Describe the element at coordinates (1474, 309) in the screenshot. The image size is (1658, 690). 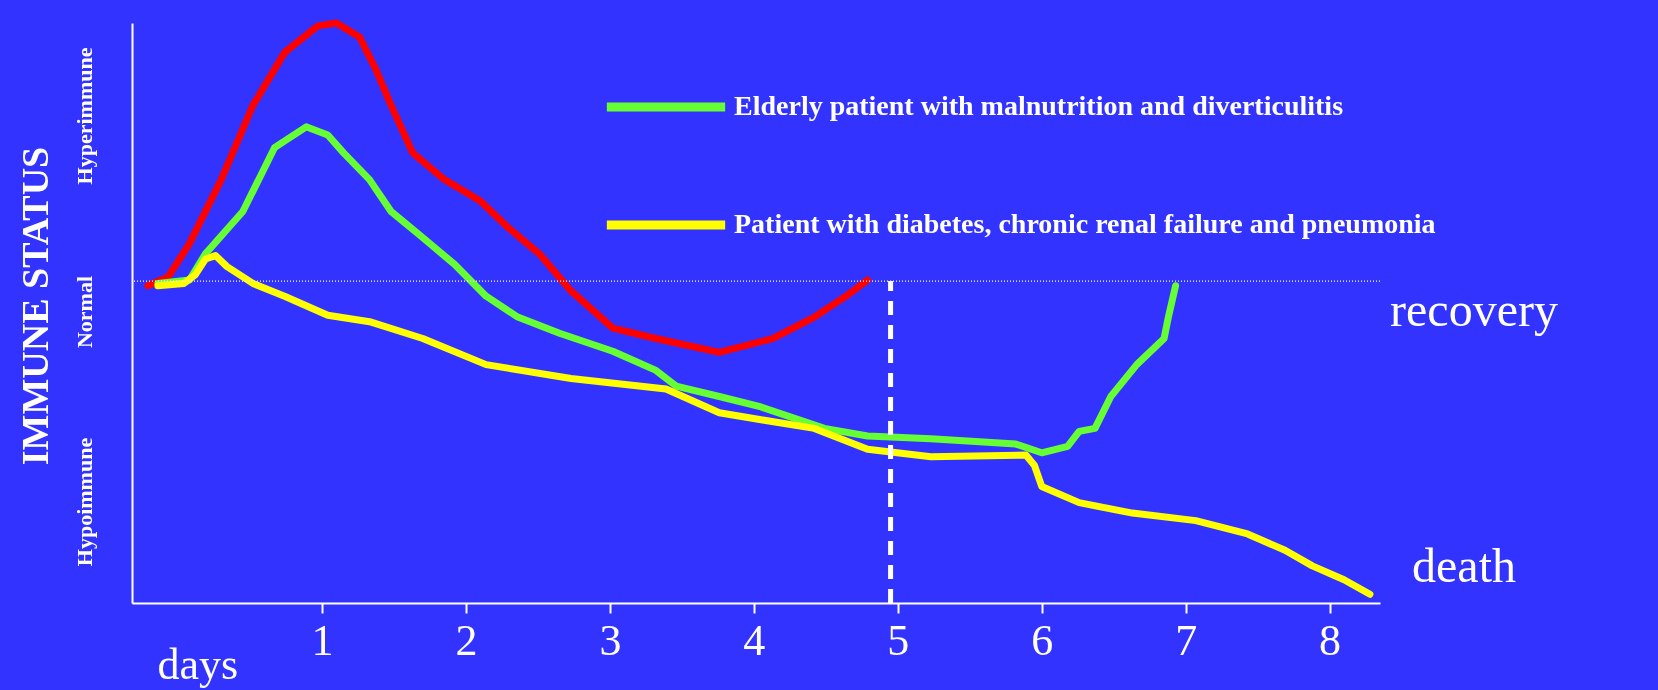
I see `text: recovery` at that location.